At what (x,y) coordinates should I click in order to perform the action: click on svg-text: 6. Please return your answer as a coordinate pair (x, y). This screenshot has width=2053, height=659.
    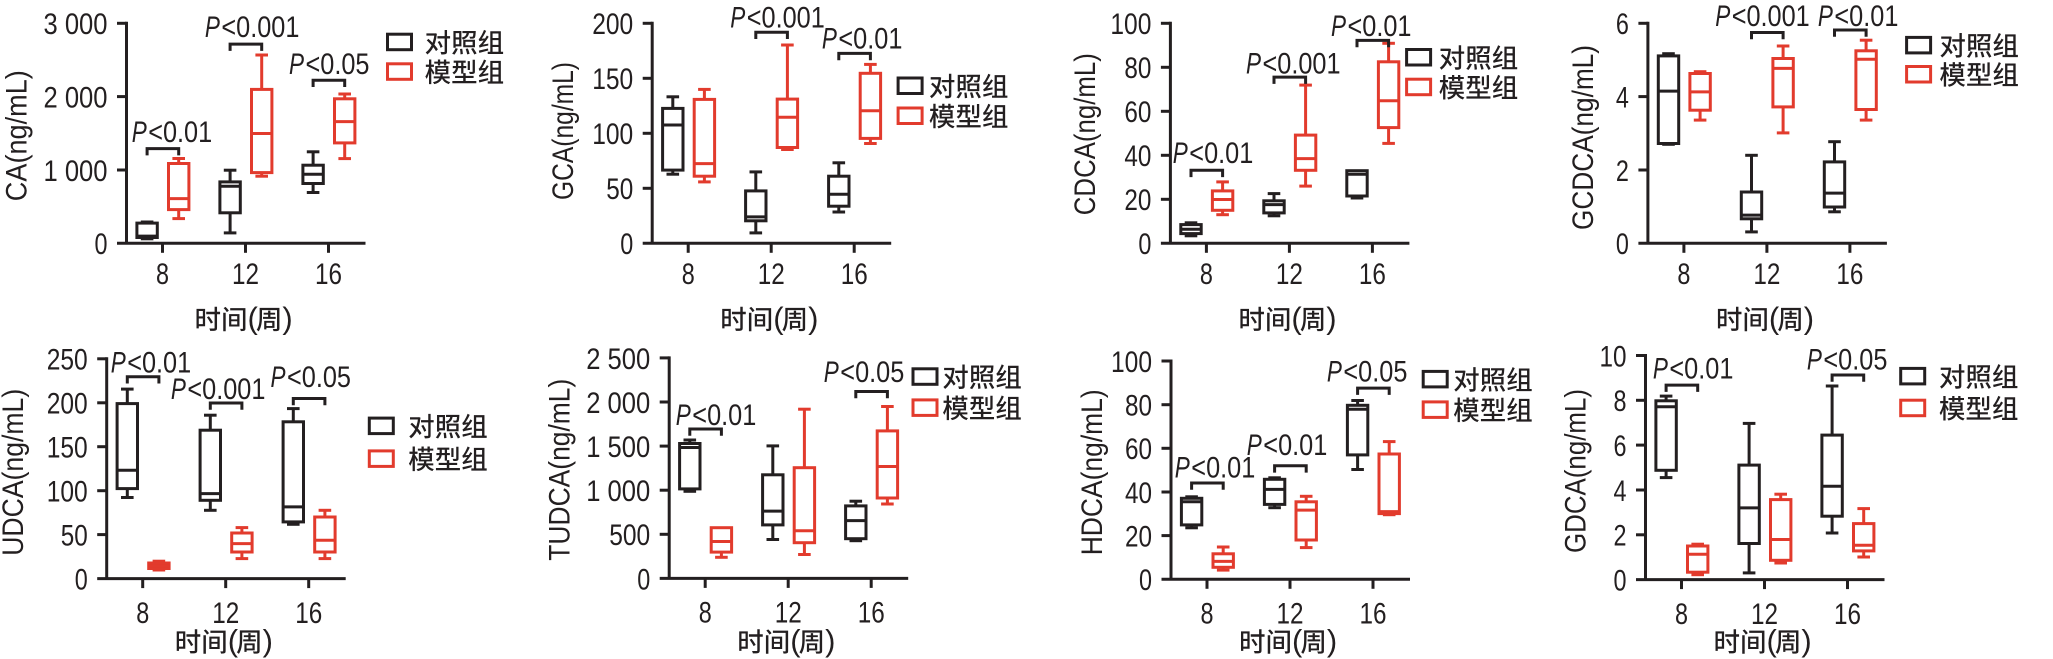
    Looking at the image, I should click on (1620, 446).